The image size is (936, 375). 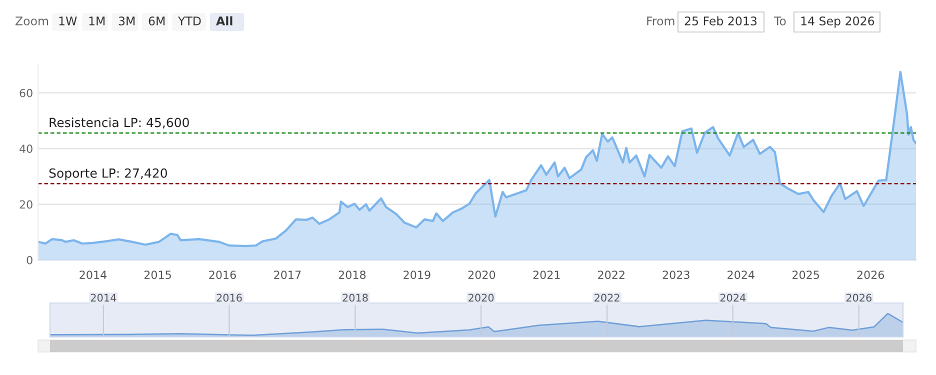 What do you see at coordinates (417, 275) in the screenshot?
I see `x-tick-label: 2019` at bounding box center [417, 275].